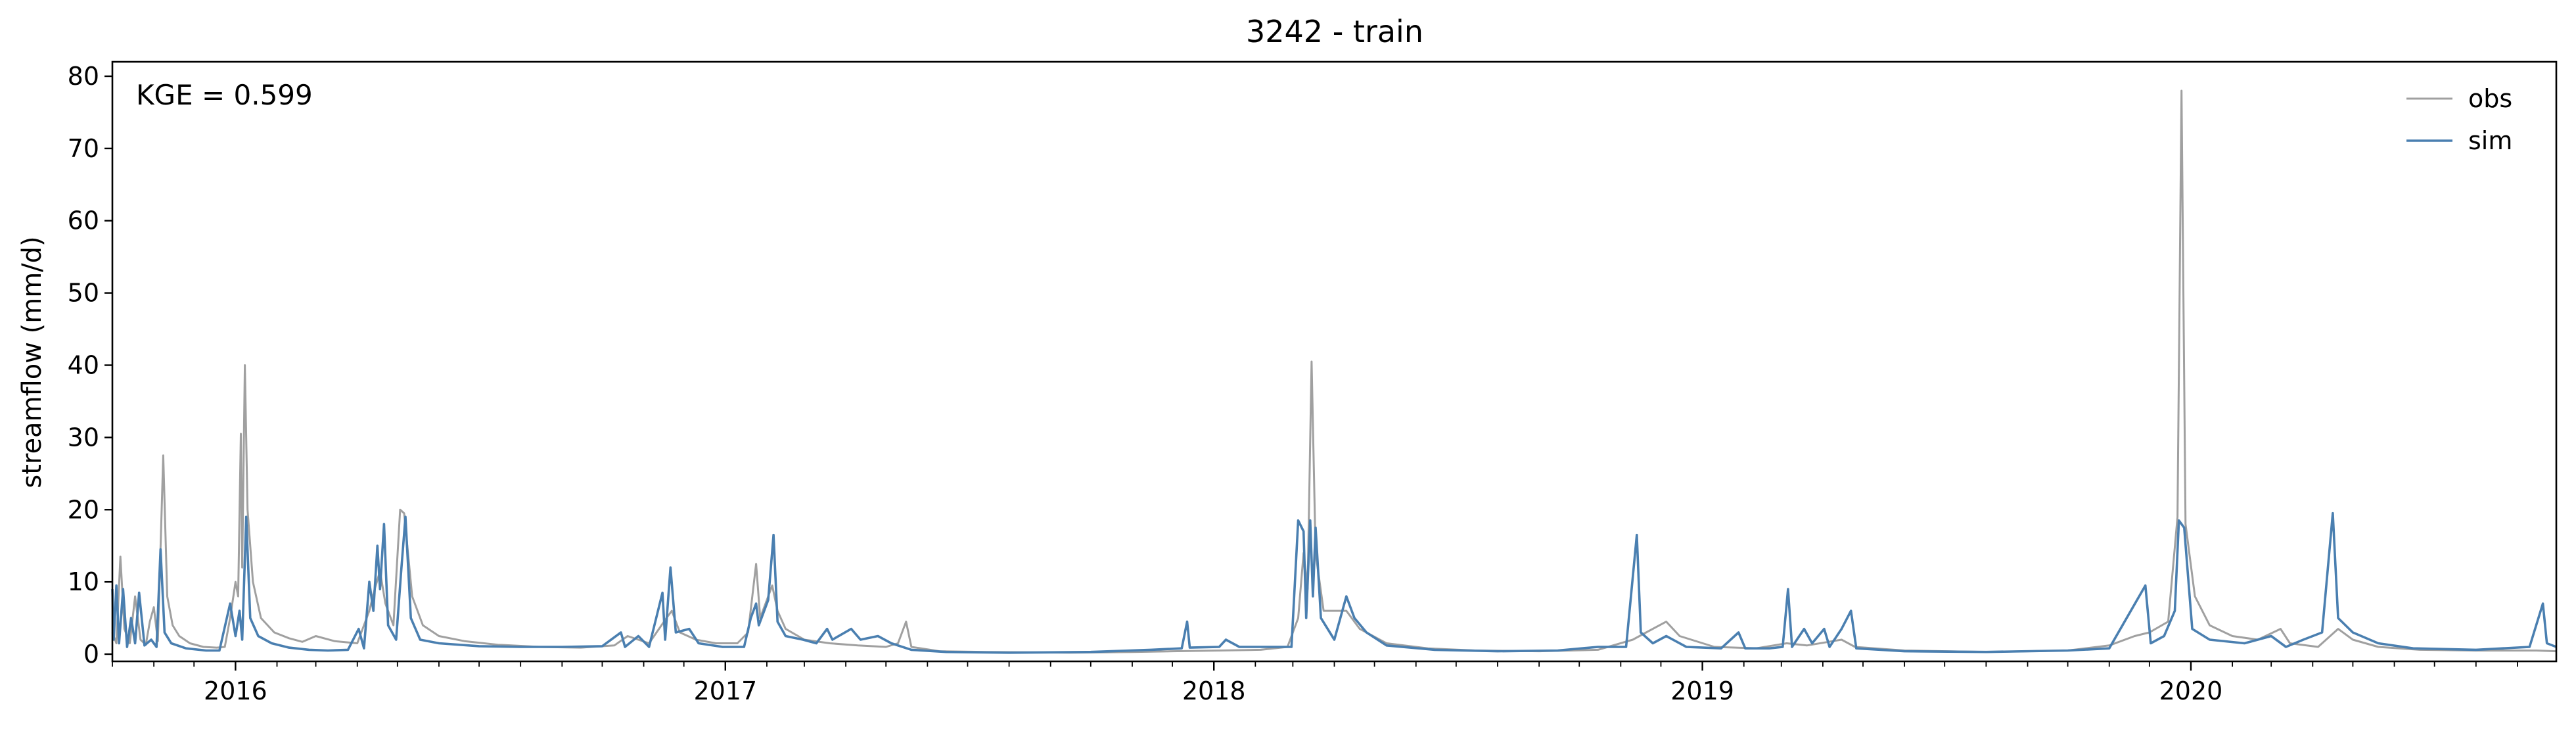 Image resolution: width=2576 pixels, height=735 pixels. What do you see at coordinates (83, 148) in the screenshot?
I see `y-tick-label: 70` at bounding box center [83, 148].